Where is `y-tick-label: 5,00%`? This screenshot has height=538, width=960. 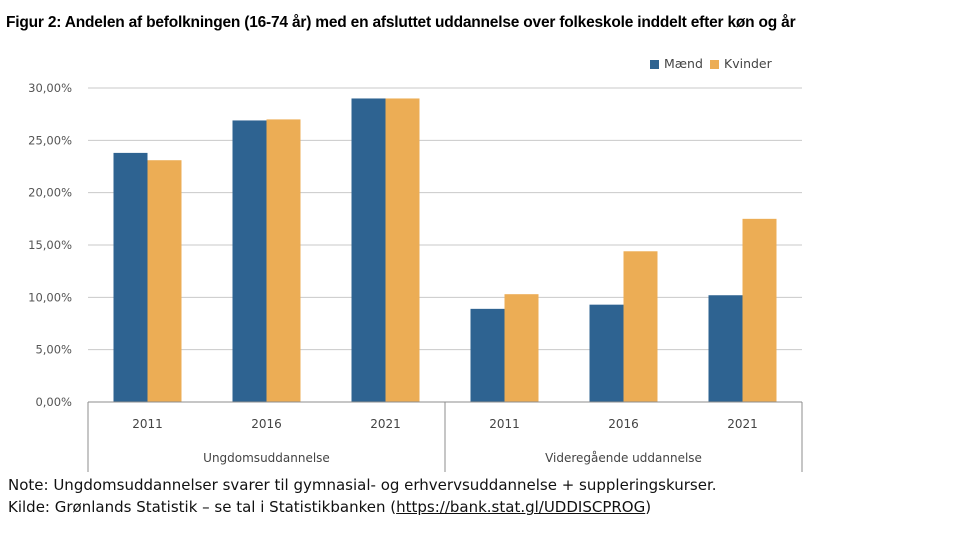
y-tick-label: 5,00% is located at coordinates (53, 350).